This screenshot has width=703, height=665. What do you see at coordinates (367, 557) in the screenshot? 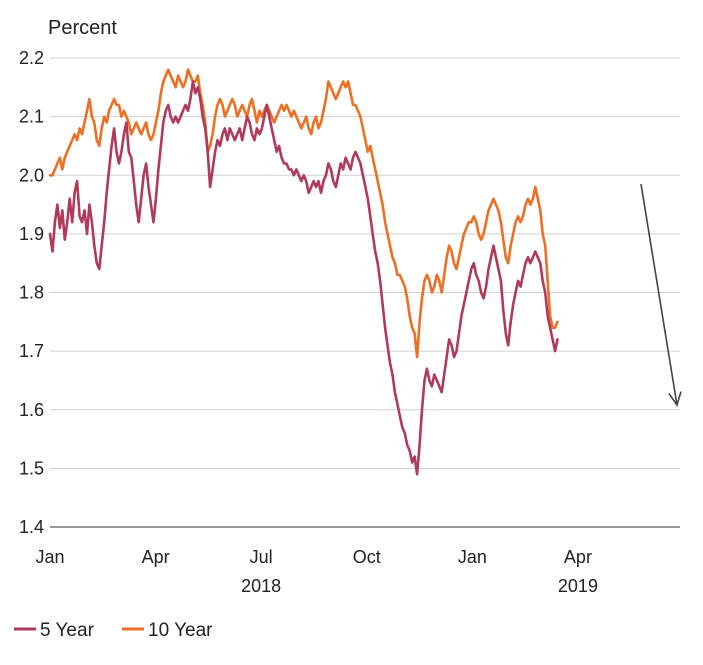
I see `x-tick-label: Oct` at bounding box center [367, 557].